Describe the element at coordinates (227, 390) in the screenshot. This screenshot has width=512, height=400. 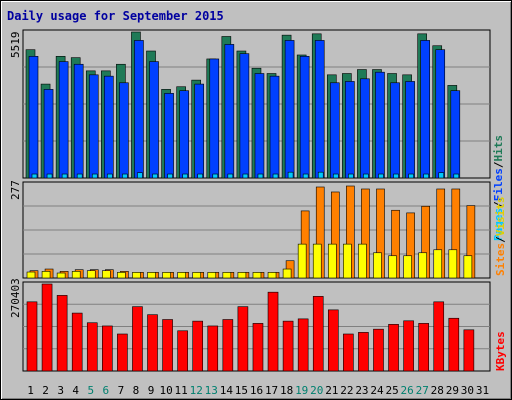
I see `tick-label-day-14: 14` at that location.